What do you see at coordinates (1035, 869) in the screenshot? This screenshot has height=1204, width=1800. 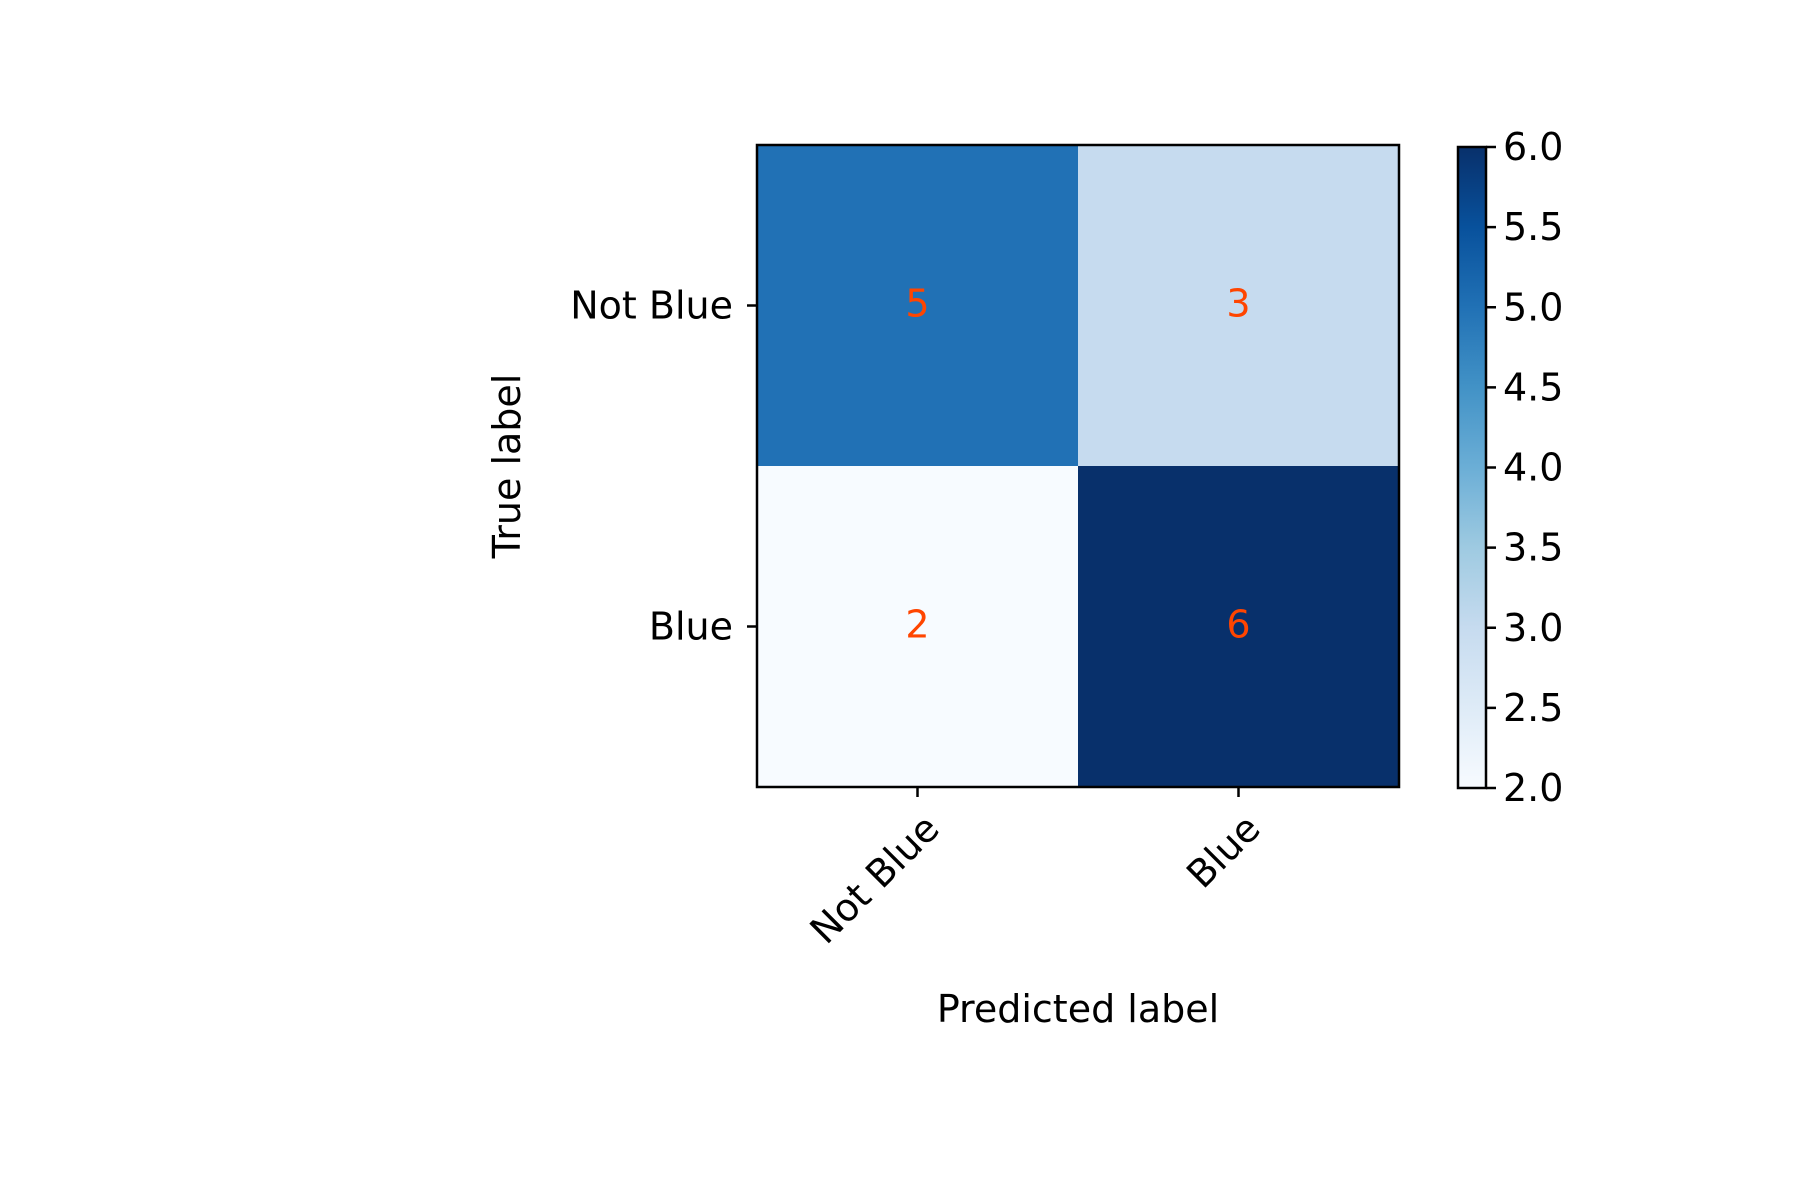 I see `x-axis-ticks: Not Blue Blue` at bounding box center [1035, 869].